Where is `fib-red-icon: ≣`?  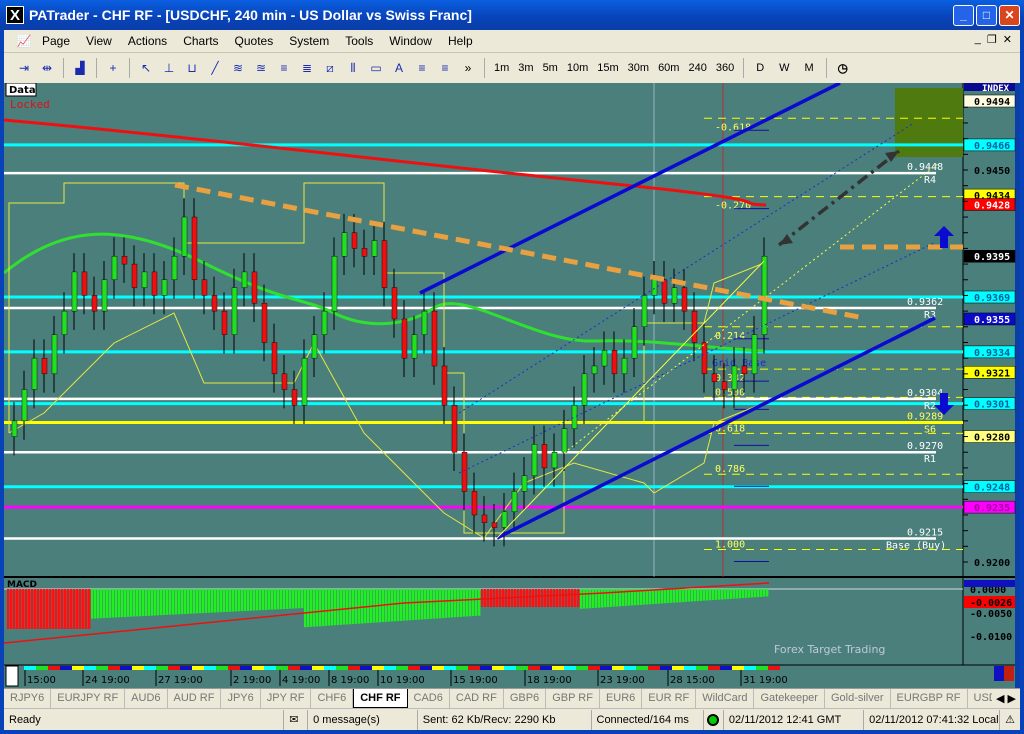
fib-red-icon: ≣ is located at coordinates (307, 68).